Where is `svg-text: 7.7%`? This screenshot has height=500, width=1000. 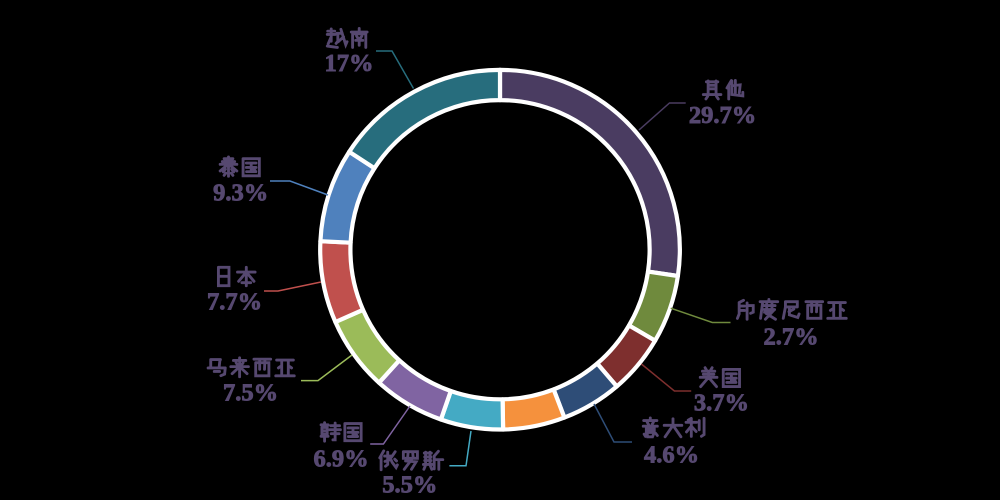 svg-text: 7.7% is located at coordinates (234, 302).